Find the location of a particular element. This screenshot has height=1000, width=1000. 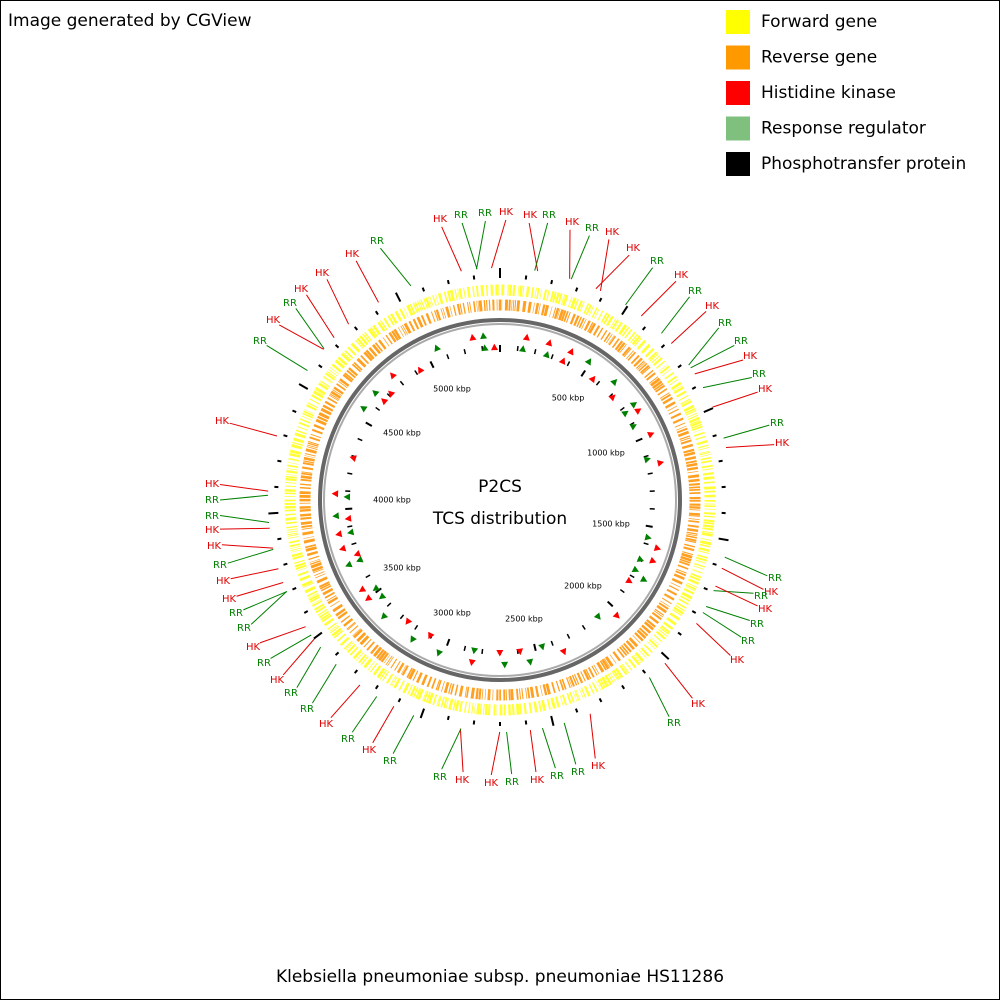

center-title: P2CS is located at coordinates (500, 487).